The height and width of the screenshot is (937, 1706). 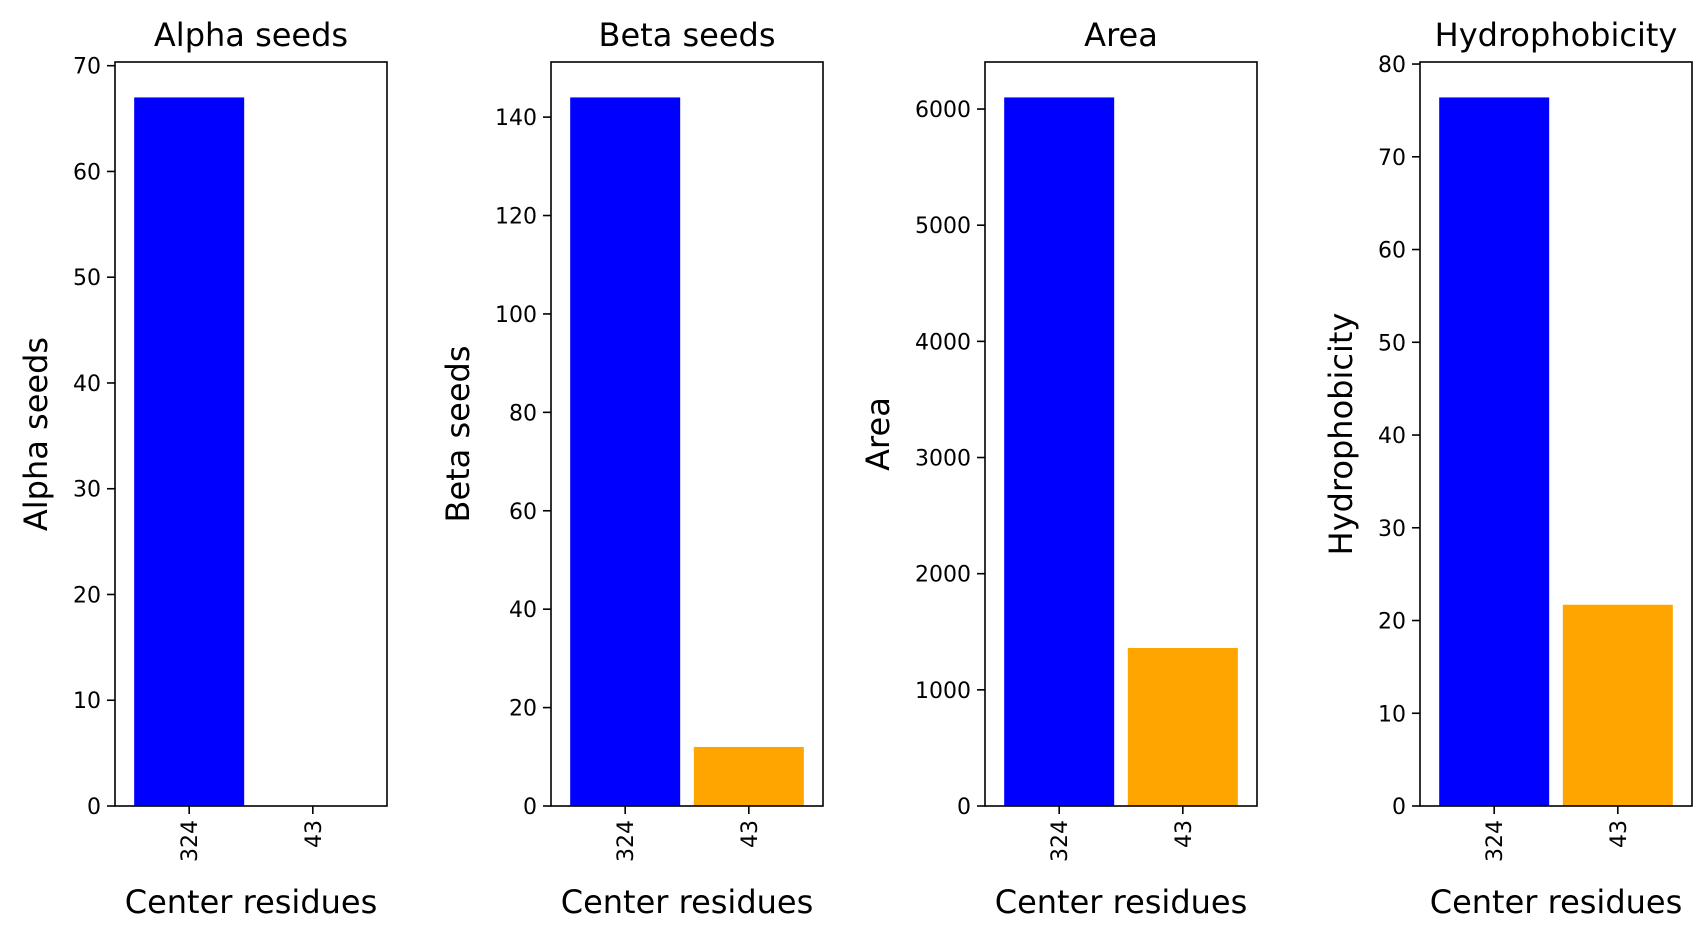 What do you see at coordinates (1556, 35) in the screenshot?
I see `panel-4-title: Hydrophobicity` at bounding box center [1556, 35].